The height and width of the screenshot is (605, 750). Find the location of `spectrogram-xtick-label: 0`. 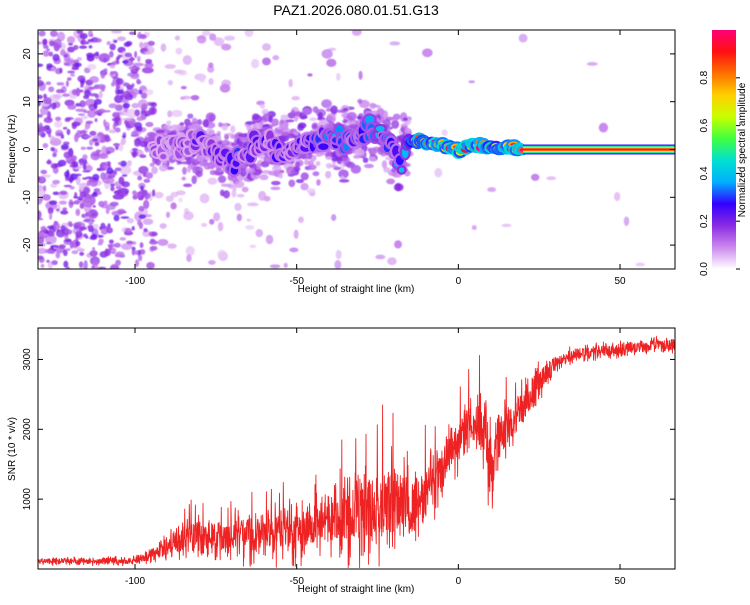

spectrogram-xtick-label: 0 is located at coordinates (459, 281).